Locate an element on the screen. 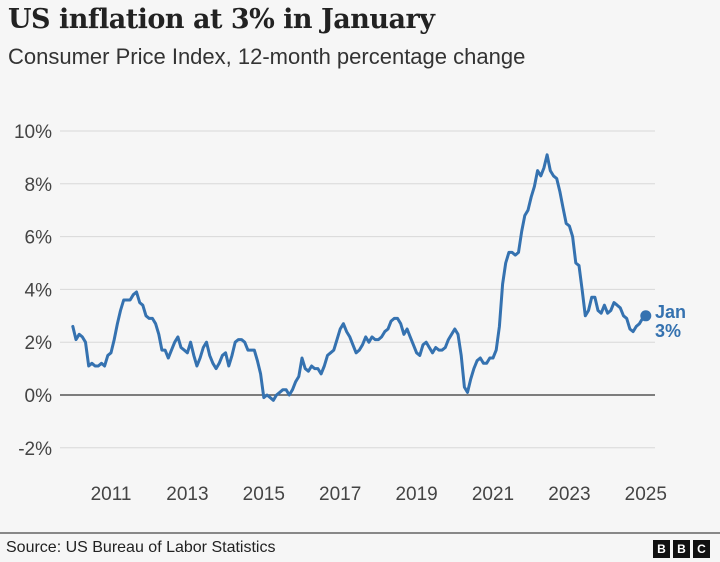 This screenshot has height=562, width=720. y-tick-label: 10% is located at coordinates (33, 132).